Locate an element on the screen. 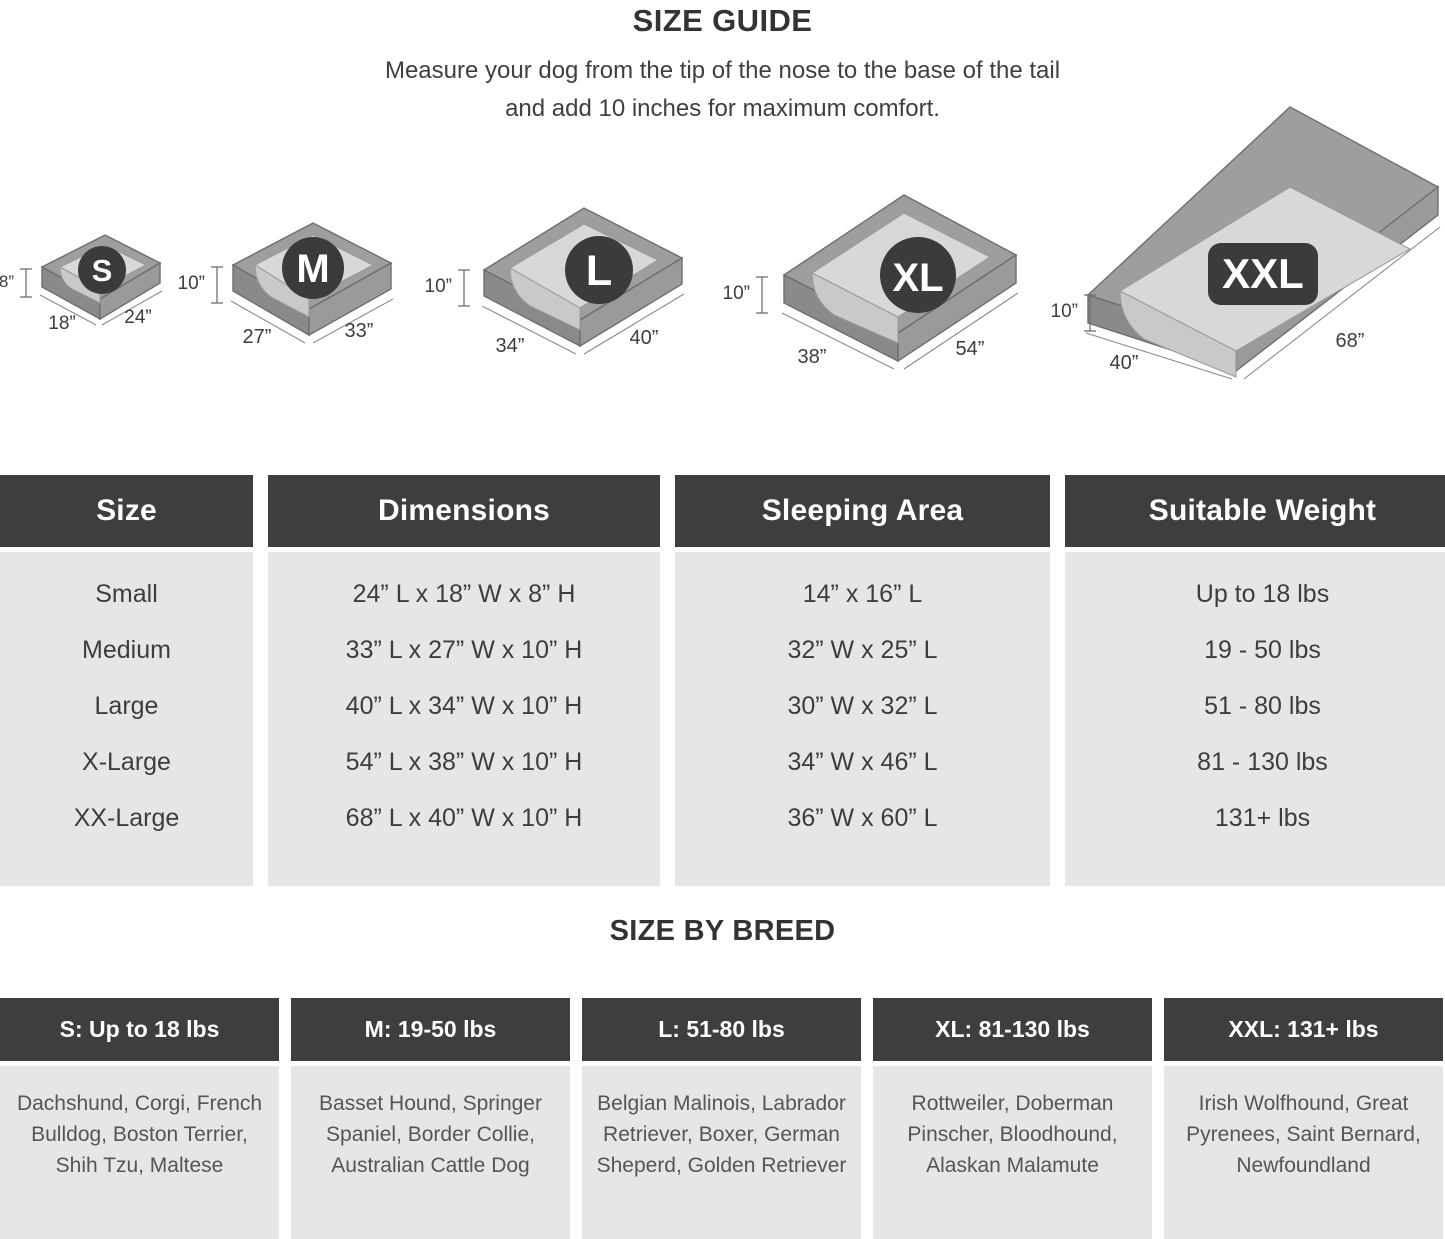 This screenshot has width=1445, height=1239. height-label-m: 10” is located at coordinates (191, 283).